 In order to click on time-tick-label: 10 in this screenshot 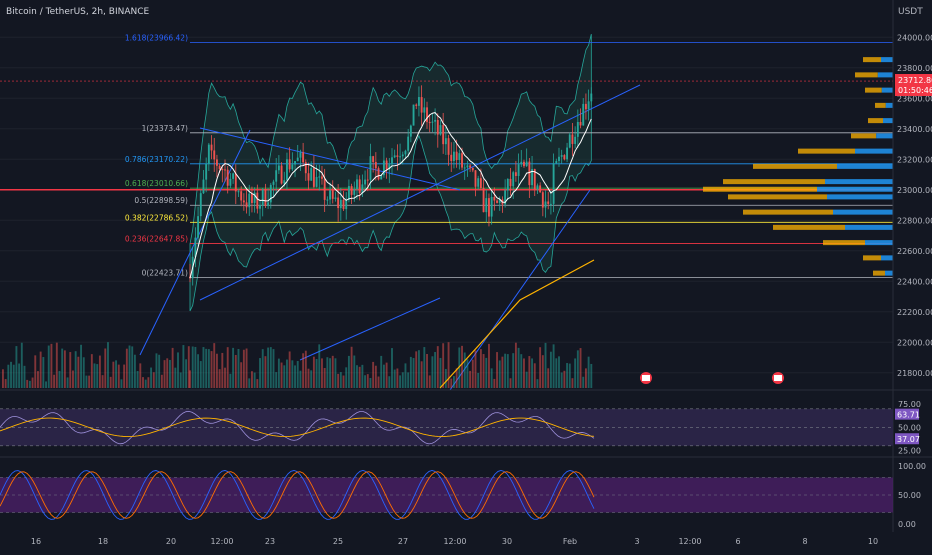, I will do `click(873, 541)`.